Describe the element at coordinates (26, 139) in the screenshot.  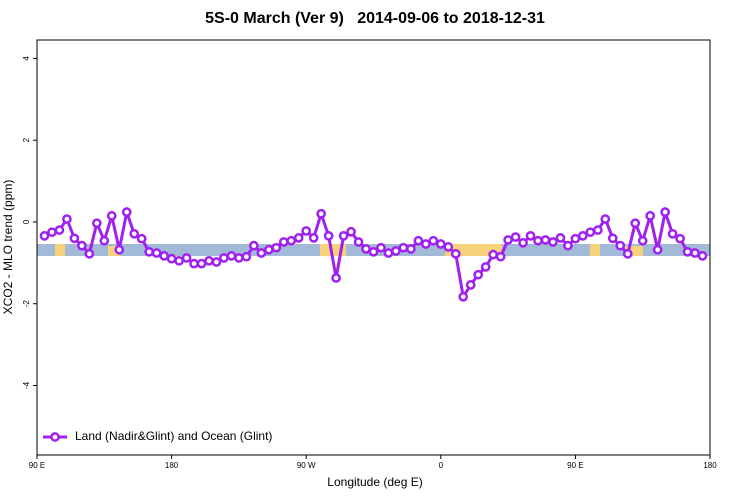
I see `y-tick-label: 2` at that location.